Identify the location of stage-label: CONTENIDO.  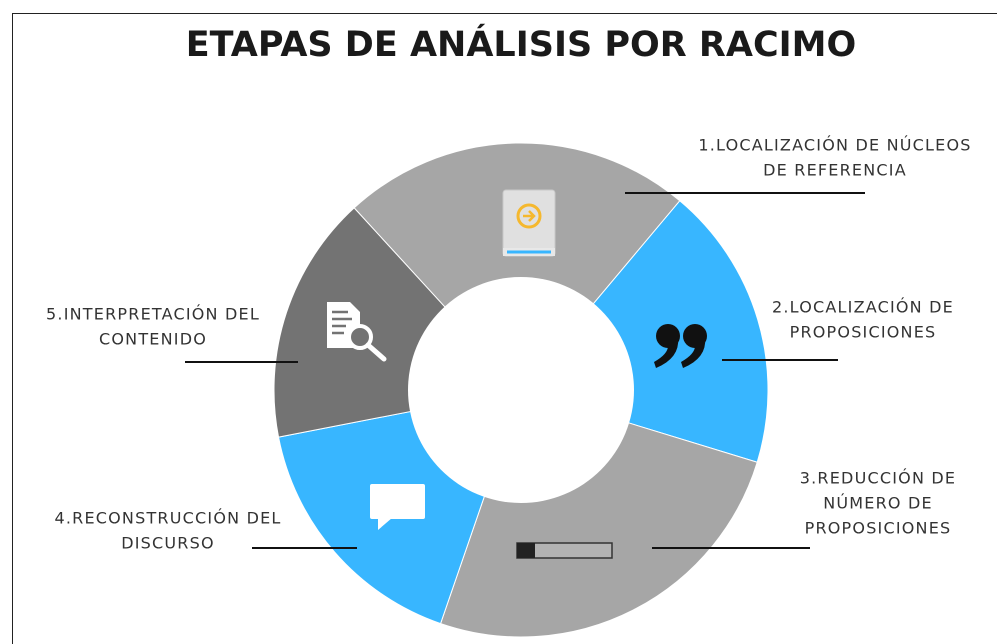
(153, 339).